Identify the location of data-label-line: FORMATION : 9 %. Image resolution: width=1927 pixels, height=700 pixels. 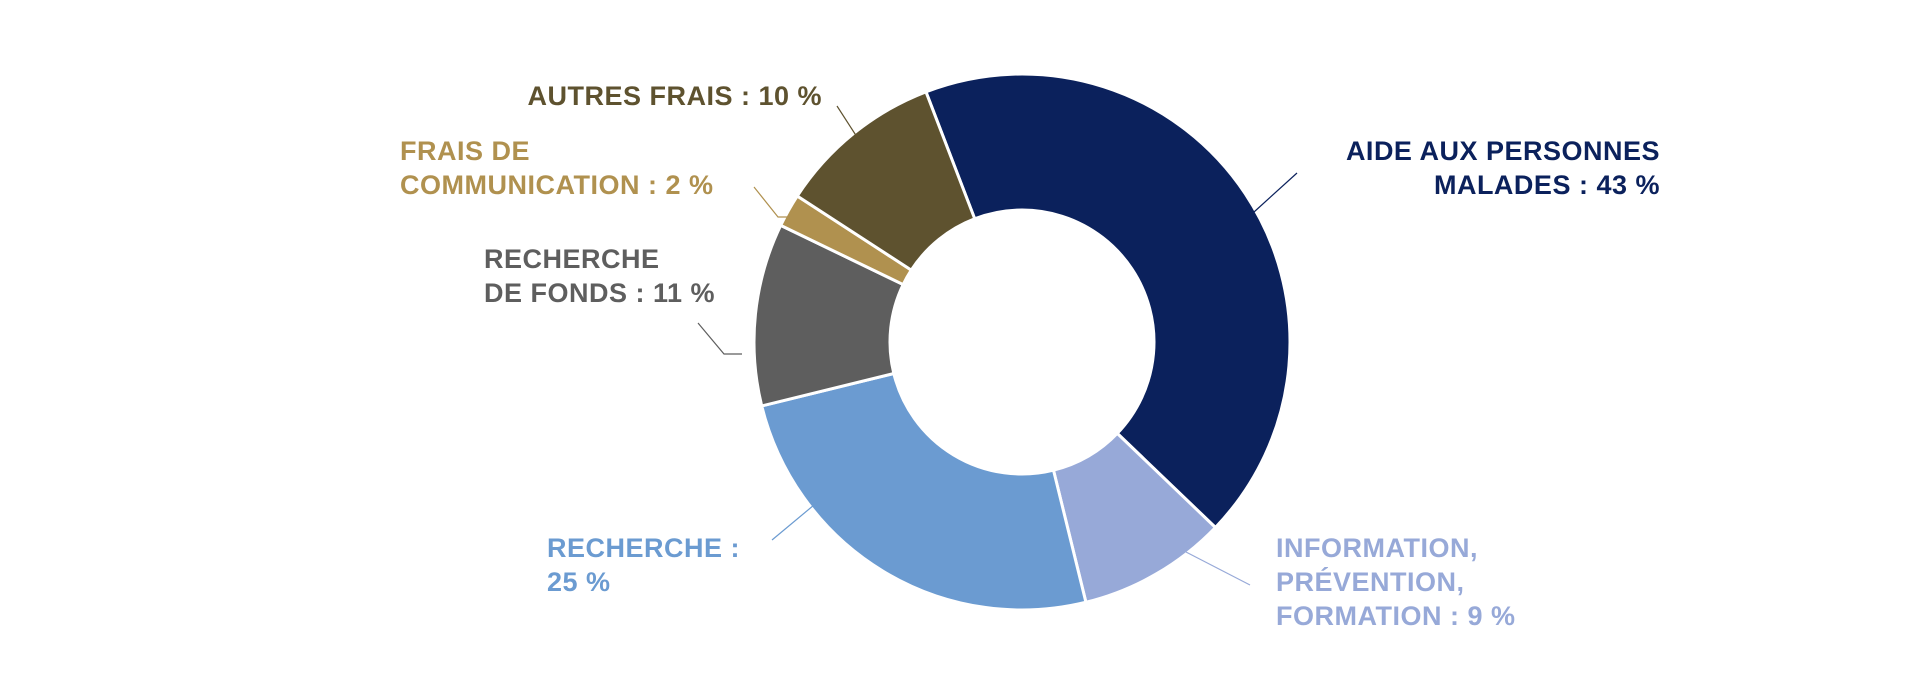
(1396, 616).